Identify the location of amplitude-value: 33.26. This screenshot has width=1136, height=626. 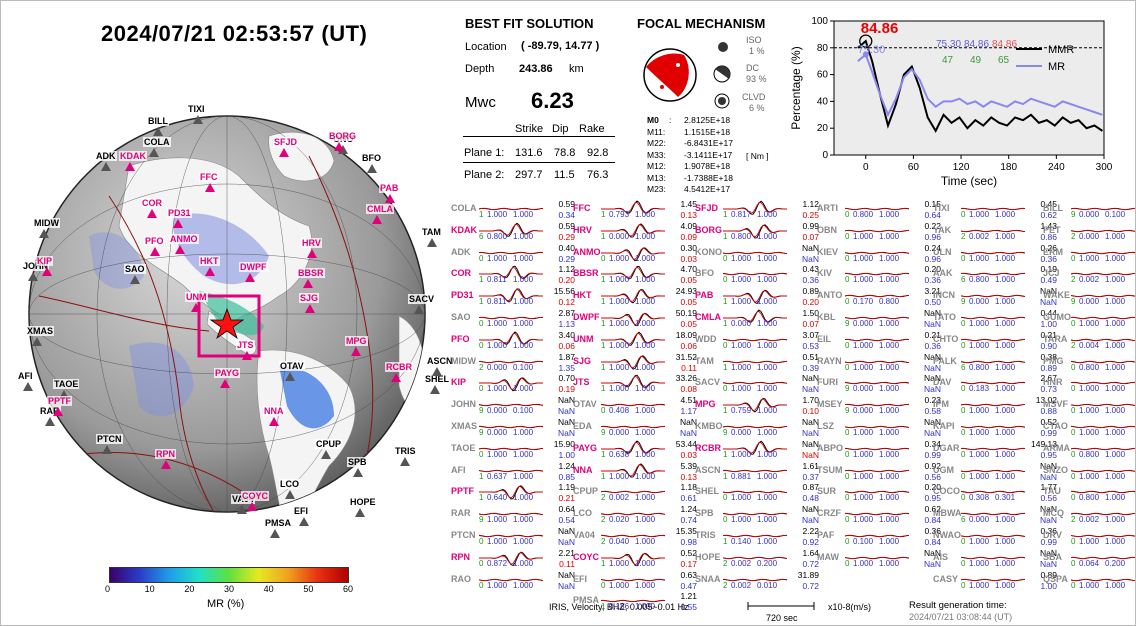
(686, 378).